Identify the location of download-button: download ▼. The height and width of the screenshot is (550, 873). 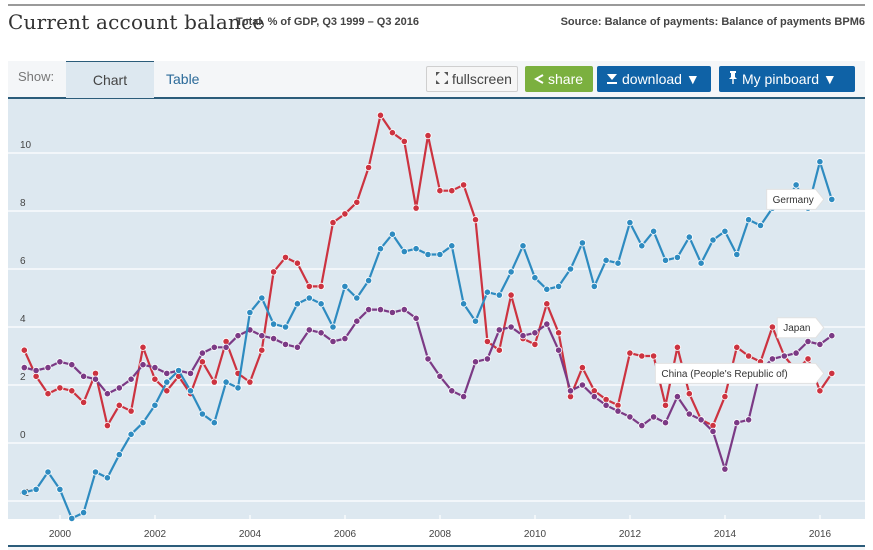
(654, 79).